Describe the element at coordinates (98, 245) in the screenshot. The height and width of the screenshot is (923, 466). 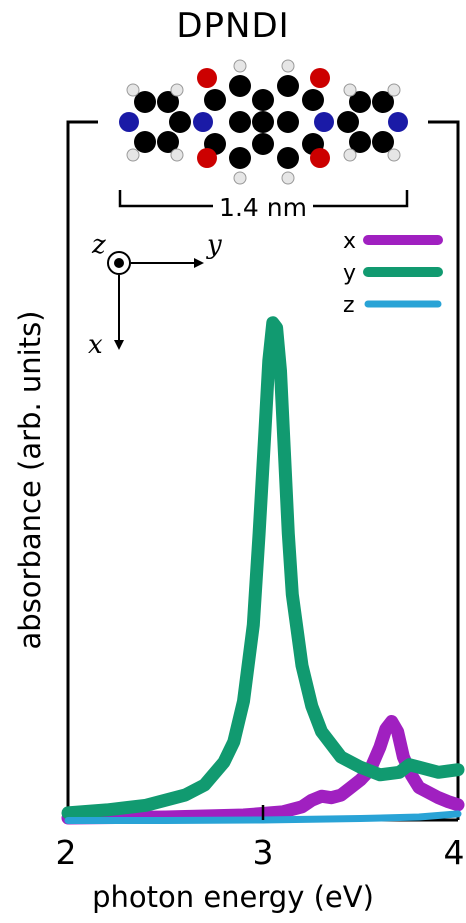
I see `z-axis-label: z` at that location.